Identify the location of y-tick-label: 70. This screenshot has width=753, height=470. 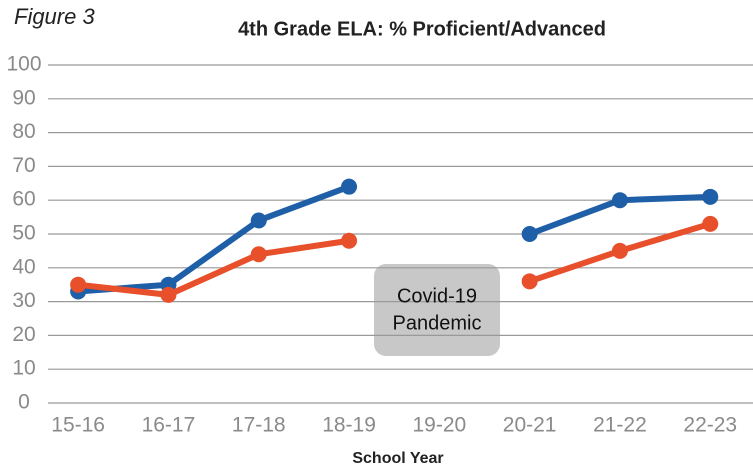
(23, 165).